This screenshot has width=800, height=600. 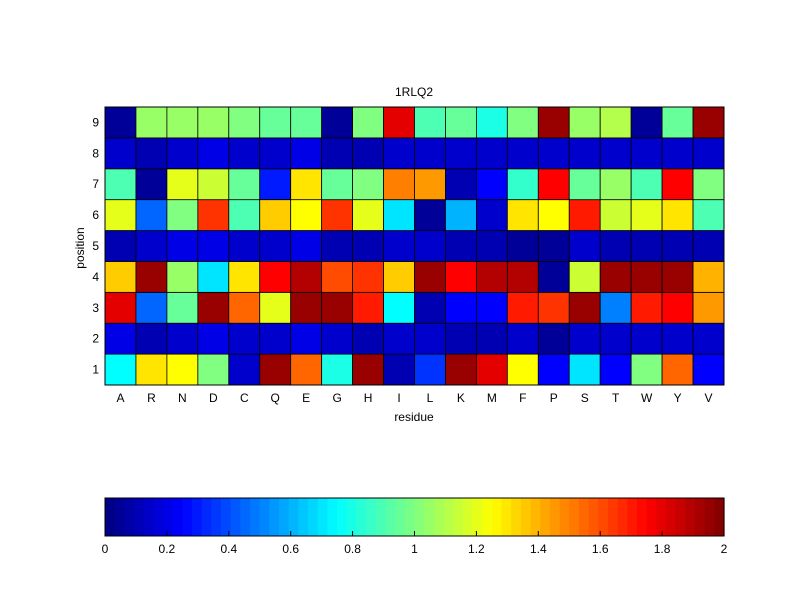 I want to click on x-tick-label-F: F, so click(x=522, y=398).